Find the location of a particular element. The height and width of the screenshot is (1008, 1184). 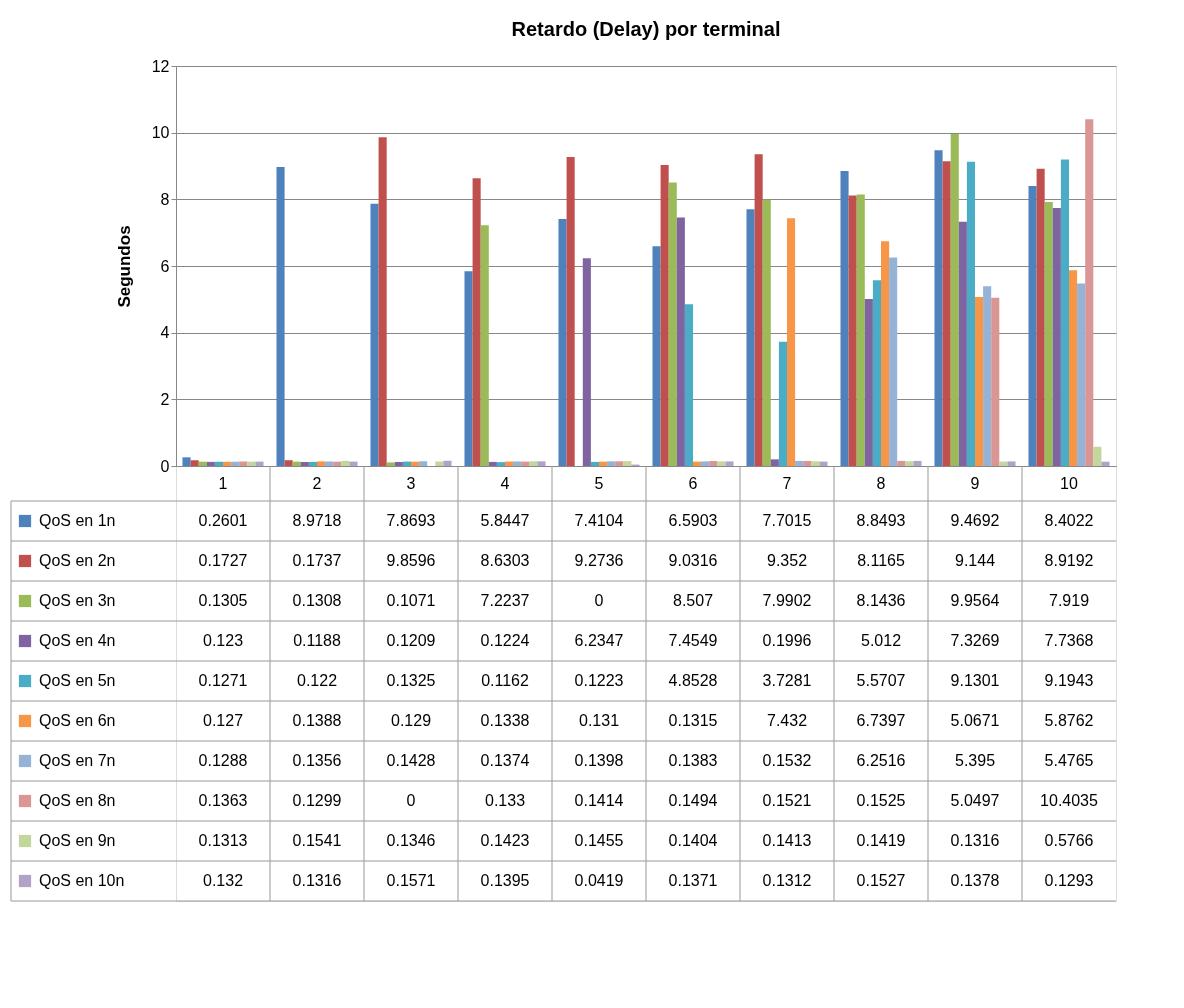

data-label: 0.1378 is located at coordinates (975, 880).